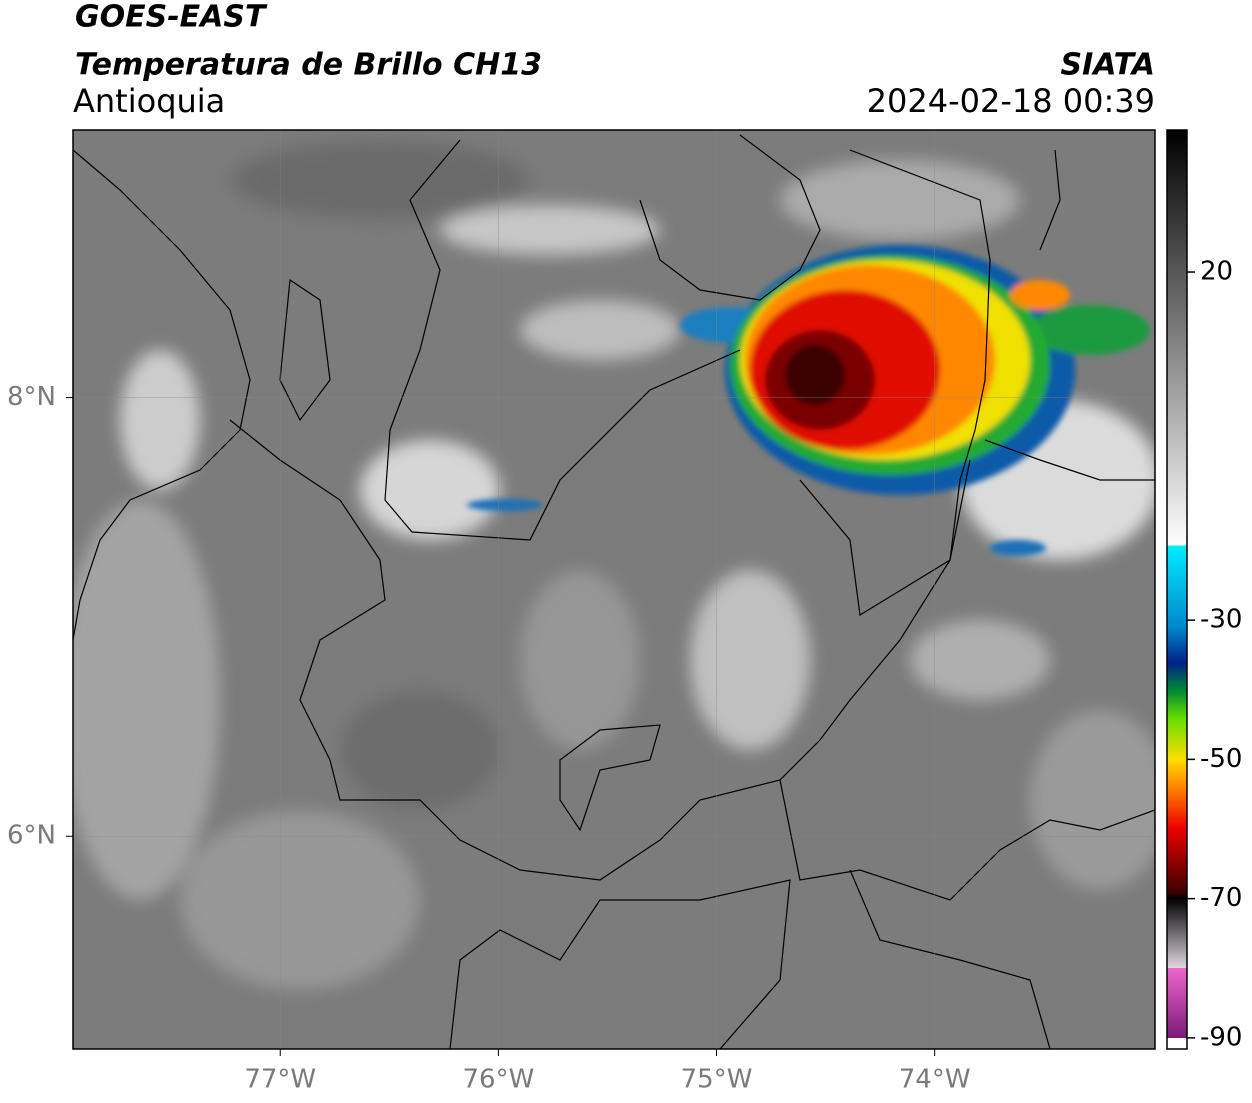  Describe the element at coordinates (1221, 1037) in the screenshot. I see `colorbar-tick-label: -90` at that location.